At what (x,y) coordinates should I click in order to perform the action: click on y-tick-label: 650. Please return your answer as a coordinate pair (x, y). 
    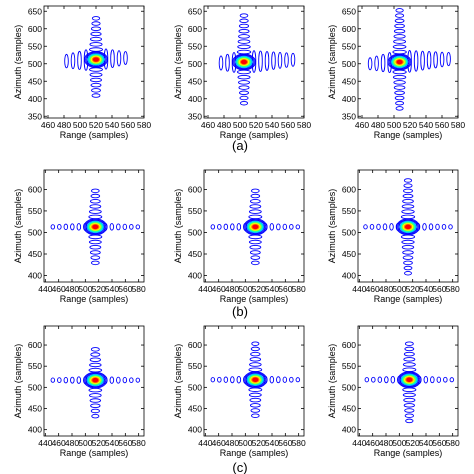
    Looking at the image, I should click on (349, 11).